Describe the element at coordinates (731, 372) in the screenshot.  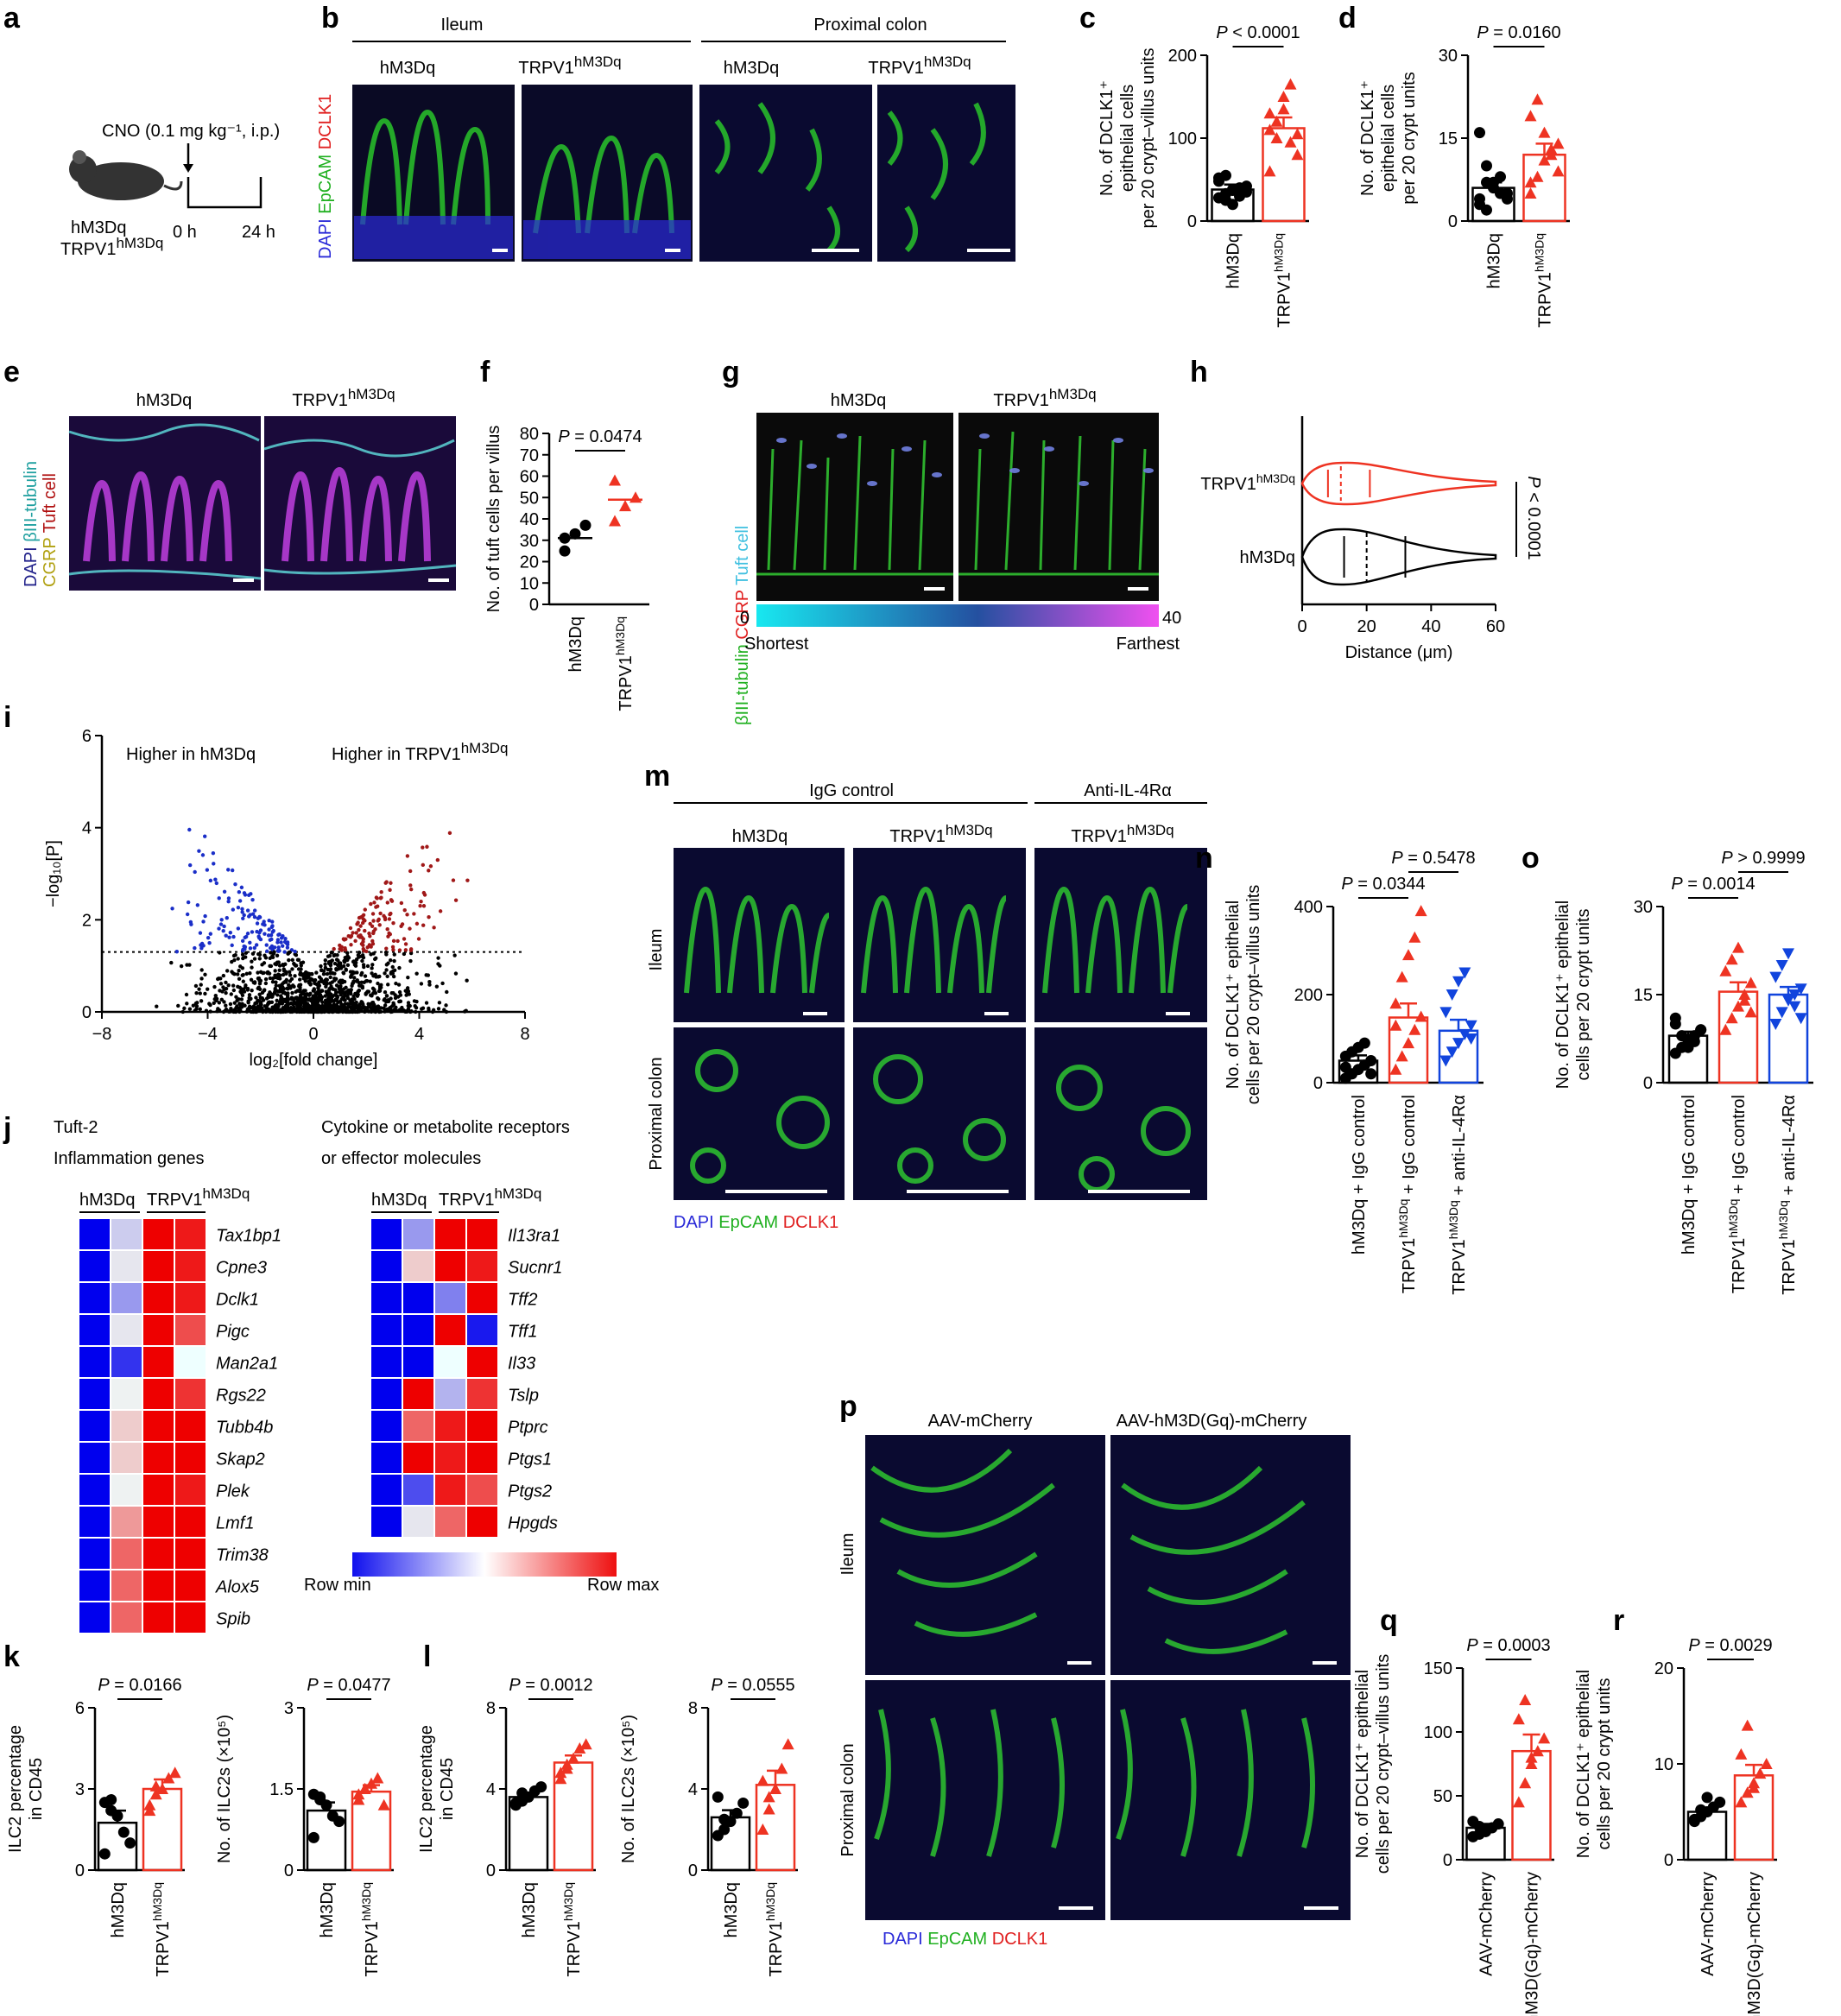
I see `panel-letter-g: g` at that location.